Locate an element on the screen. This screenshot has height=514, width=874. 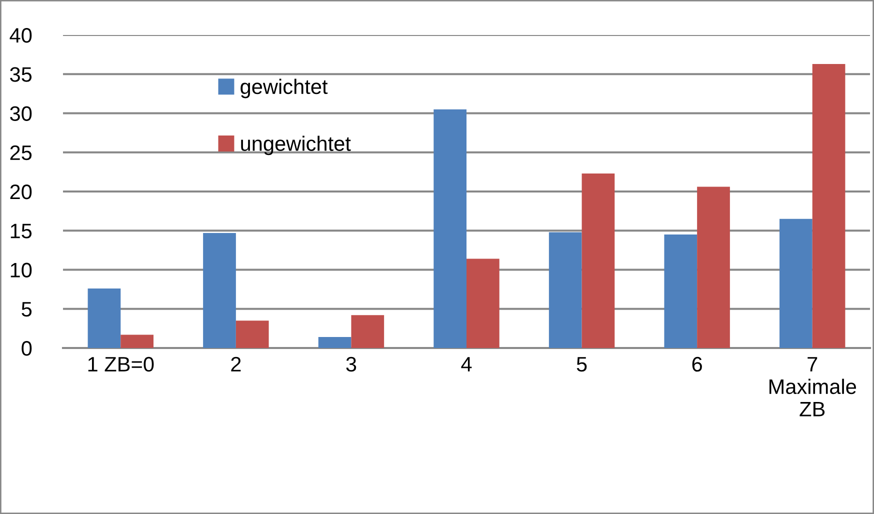
y-tick-label: 10 is located at coordinates (21, 270).